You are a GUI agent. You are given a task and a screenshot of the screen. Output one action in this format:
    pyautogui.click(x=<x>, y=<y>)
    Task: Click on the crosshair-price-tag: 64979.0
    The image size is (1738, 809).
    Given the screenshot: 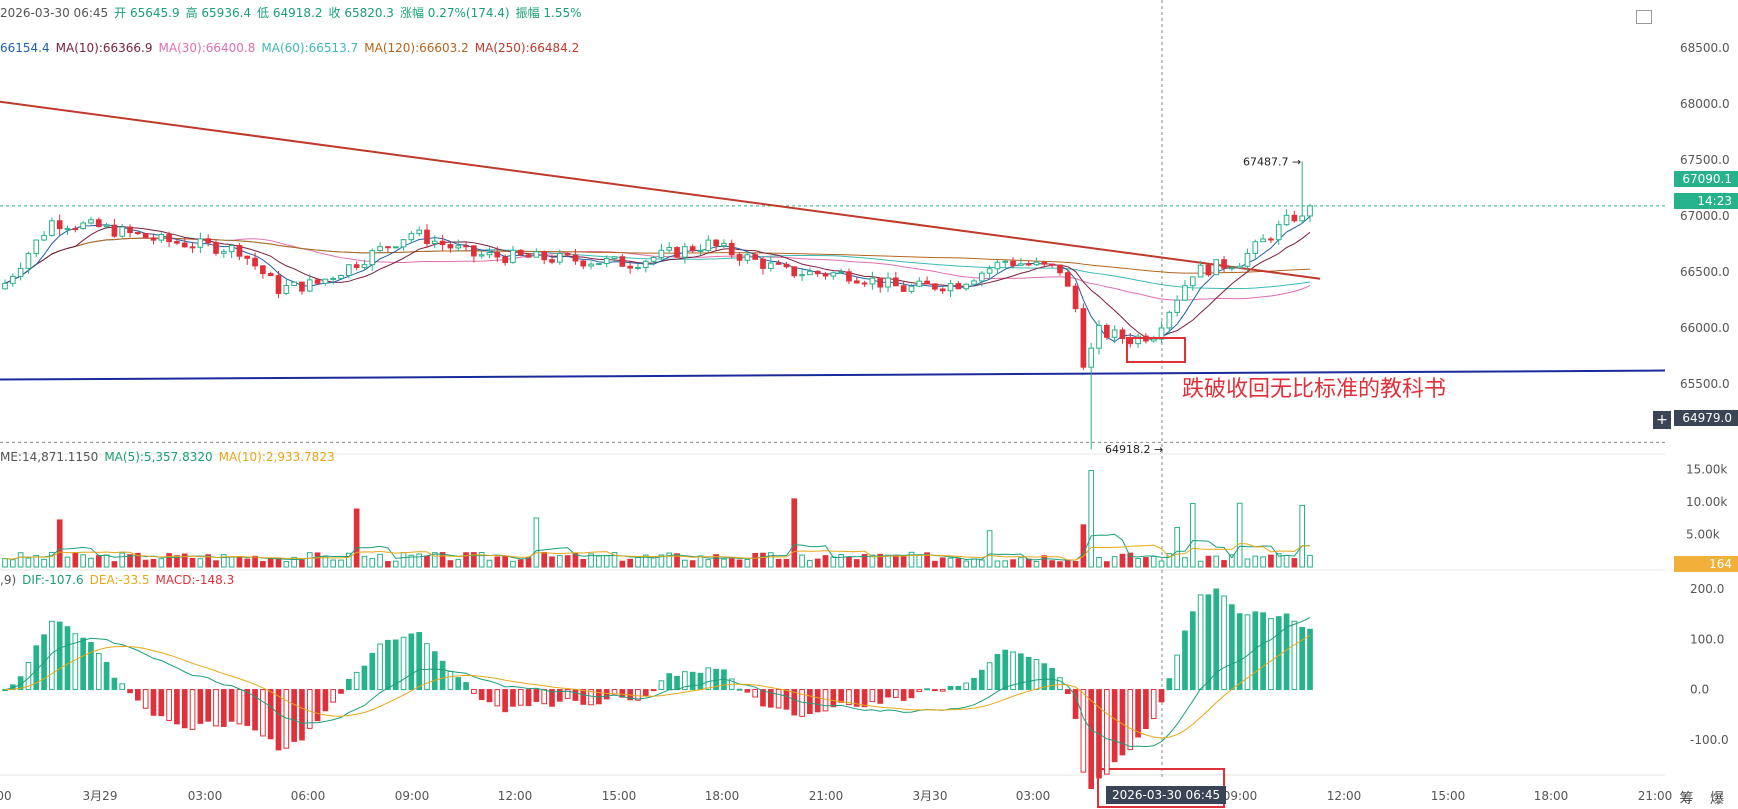 What is the action you would take?
    pyautogui.click(x=1706, y=418)
    